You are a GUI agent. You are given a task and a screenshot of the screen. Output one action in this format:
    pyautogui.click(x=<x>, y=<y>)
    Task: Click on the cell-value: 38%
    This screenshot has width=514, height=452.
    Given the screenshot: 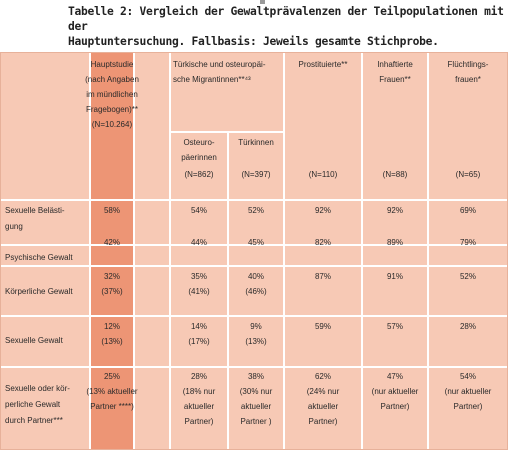 What is the action you would take?
    pyautogui.click(x=255, y=376)
    